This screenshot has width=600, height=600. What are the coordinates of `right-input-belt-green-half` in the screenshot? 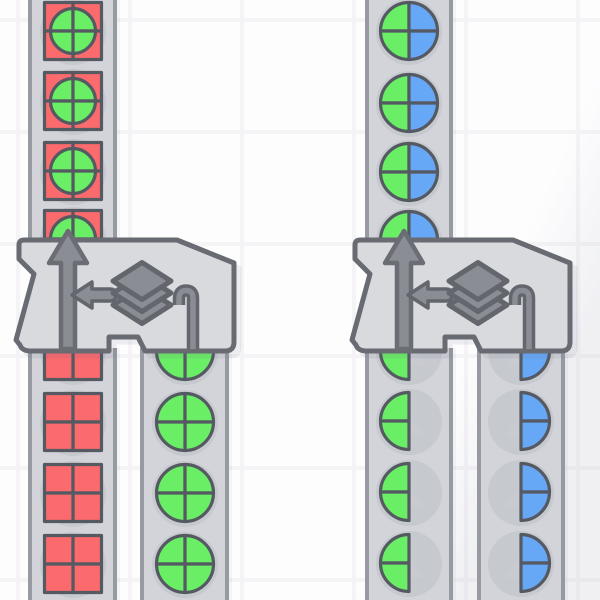 It's located at (409, 459).